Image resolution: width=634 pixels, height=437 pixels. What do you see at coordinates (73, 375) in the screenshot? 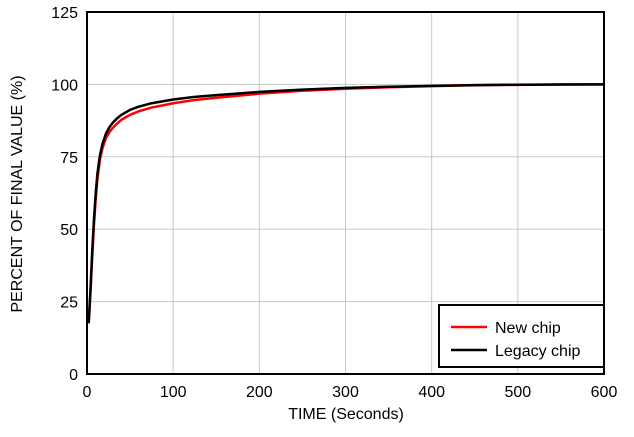
I see `y-tick-label: 0` at bounding box center [73, 375].